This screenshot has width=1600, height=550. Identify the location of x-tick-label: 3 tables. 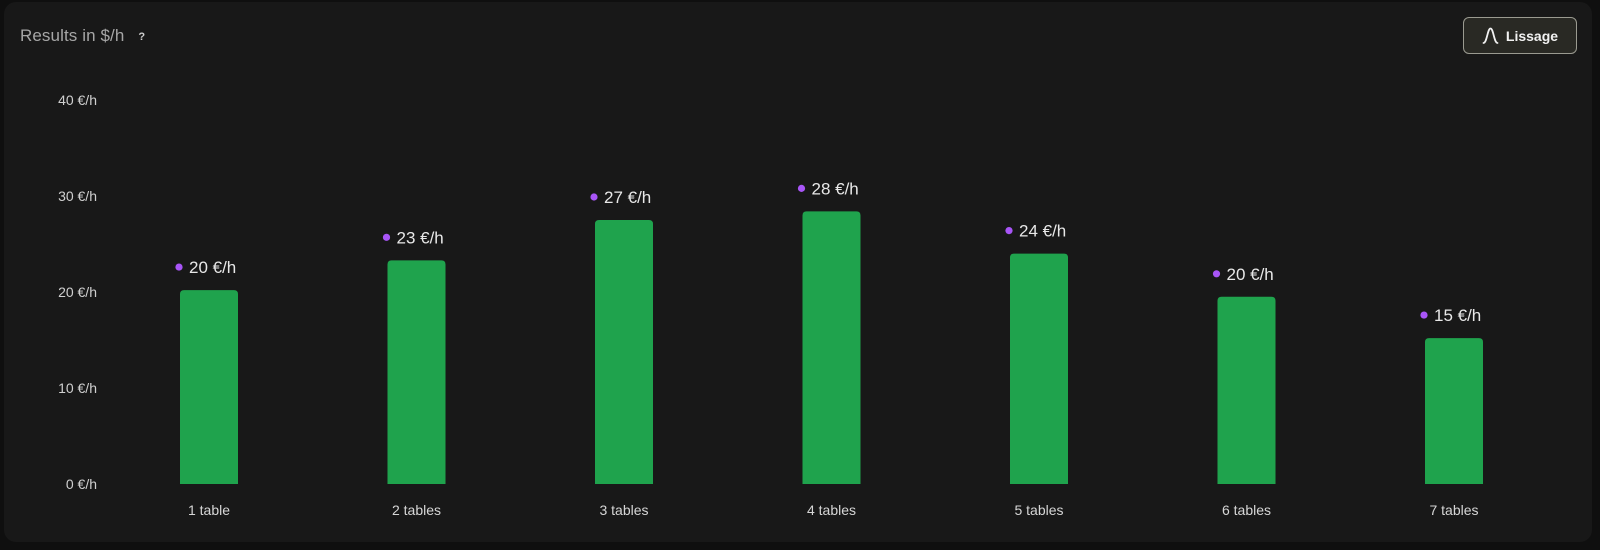
(623, 510).